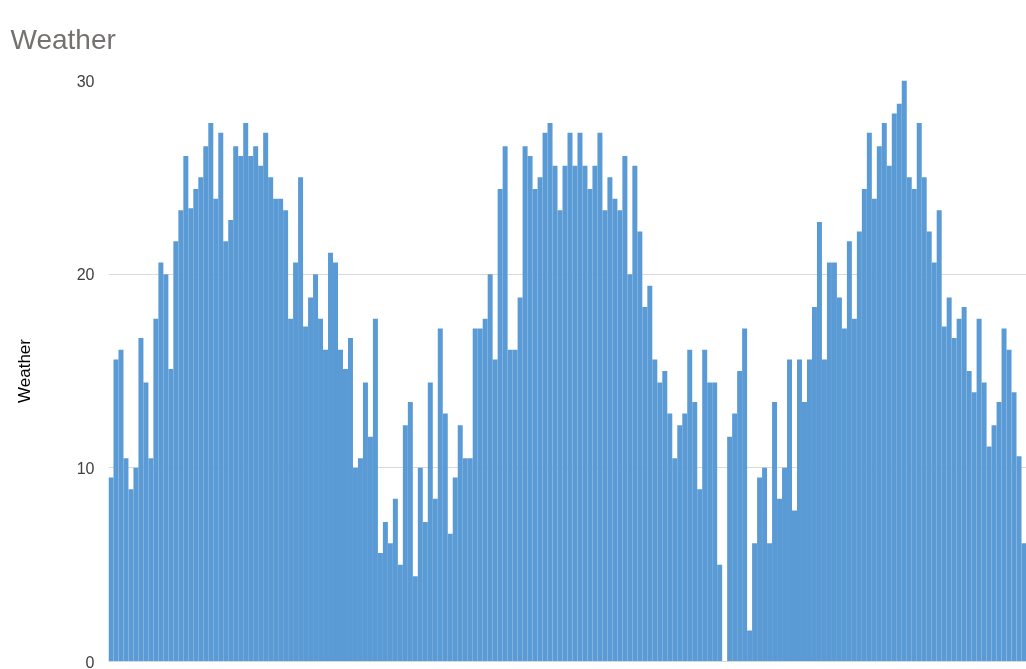 This screenshot has height=669, width=1026. Describe the element at coordinates (63, 39) in the screenshot. I see `chart-title: Weather` at that location.